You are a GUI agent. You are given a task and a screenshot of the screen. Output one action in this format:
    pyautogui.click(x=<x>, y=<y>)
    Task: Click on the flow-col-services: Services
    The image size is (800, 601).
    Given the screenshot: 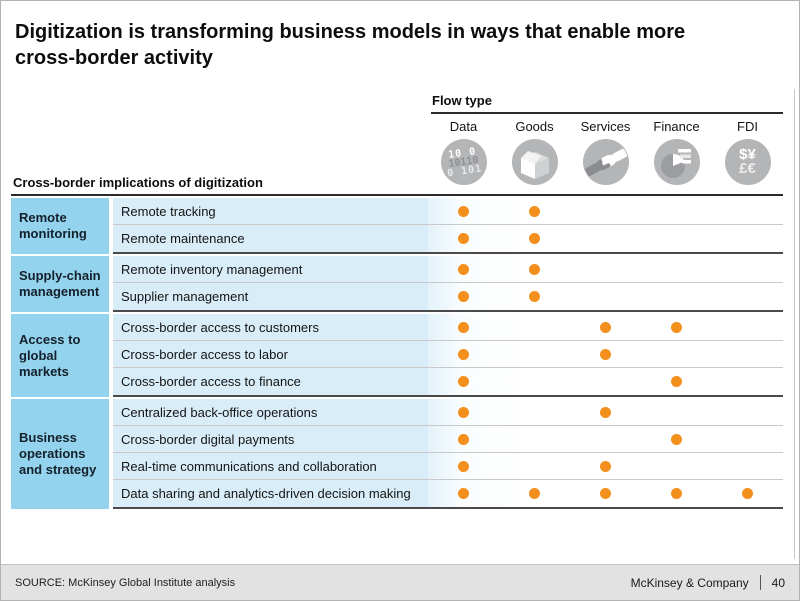 What is the action you would take?
    pyautogui.click(x=605, y=152)
    